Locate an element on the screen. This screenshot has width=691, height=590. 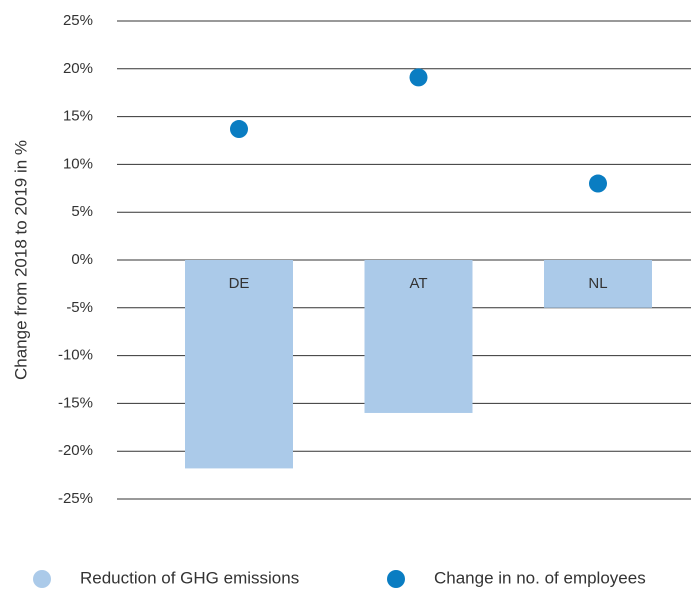
y-tick-label: 20% is located at coordinates (78, 68).